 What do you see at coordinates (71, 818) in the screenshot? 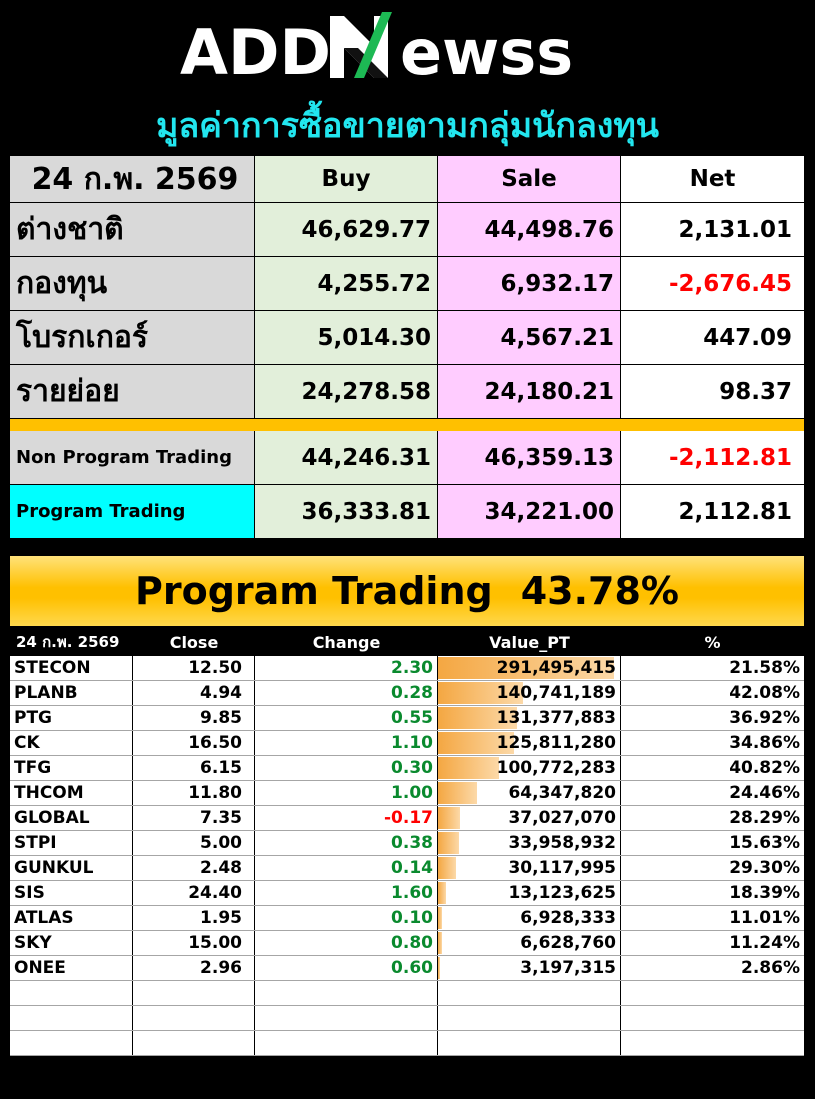
I see `stock-symbol: GLOBAL` at bounding box center [71, 818].